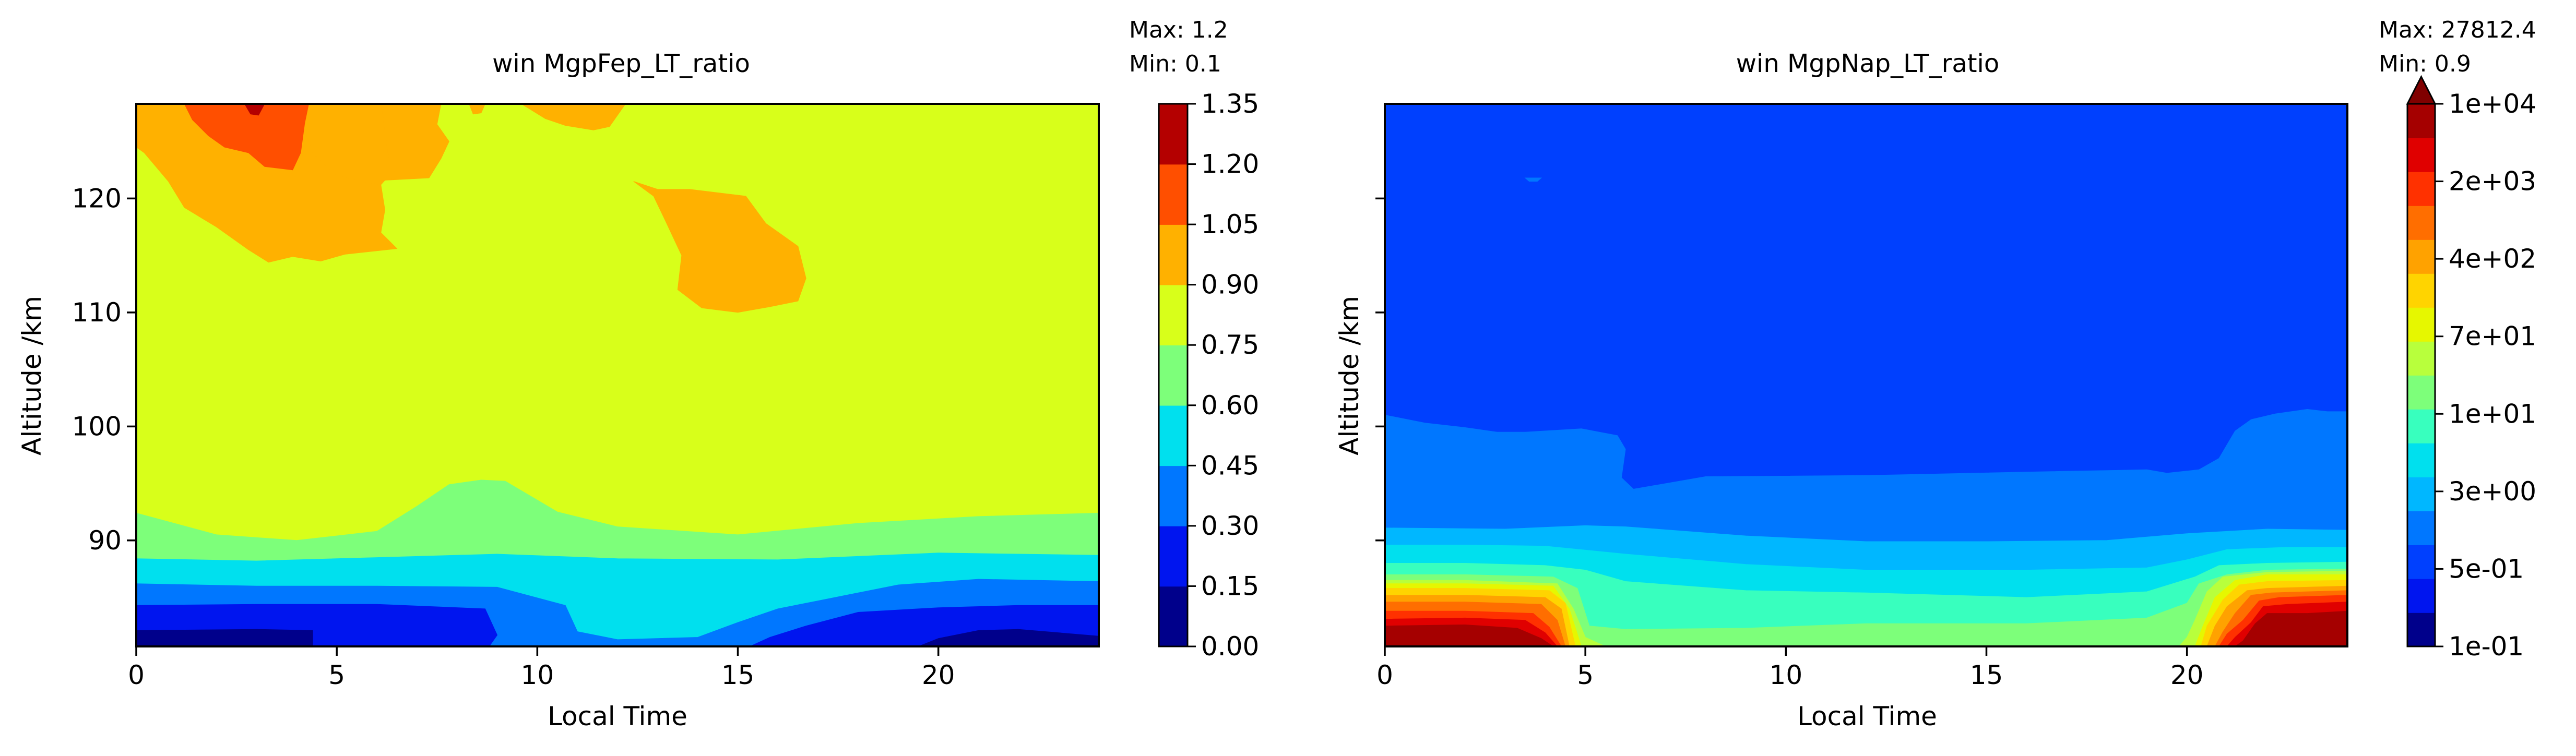 The height and width of the screenshot is (756, 2576). I want to click on right-ylabel: Altitude /km, so click(1349, 375).